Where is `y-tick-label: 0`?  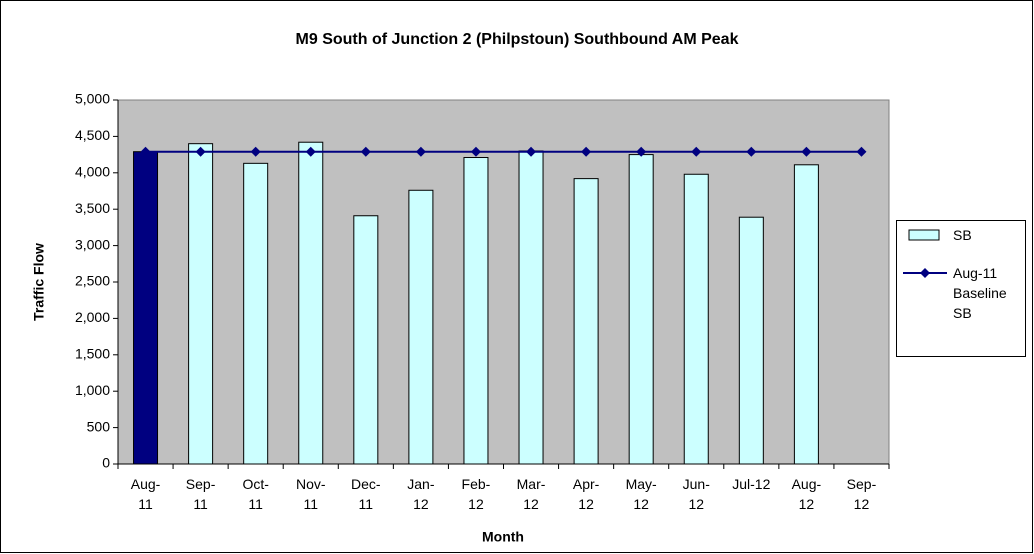
y-tick-label: 0 is located at coordinates (106, 463).